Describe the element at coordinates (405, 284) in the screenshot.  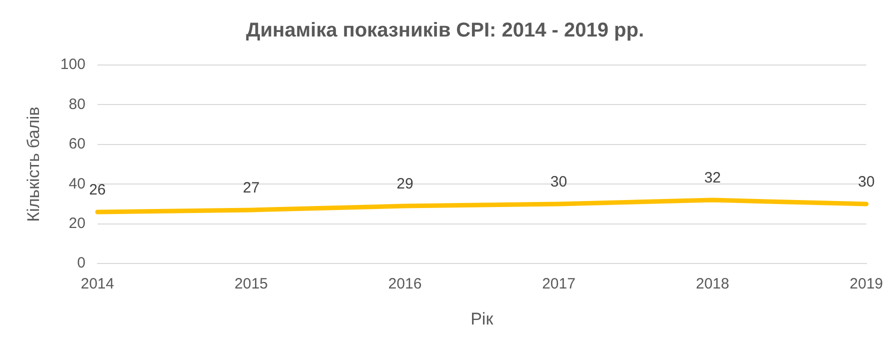
I see `x-tick-label: 2016` at that location.